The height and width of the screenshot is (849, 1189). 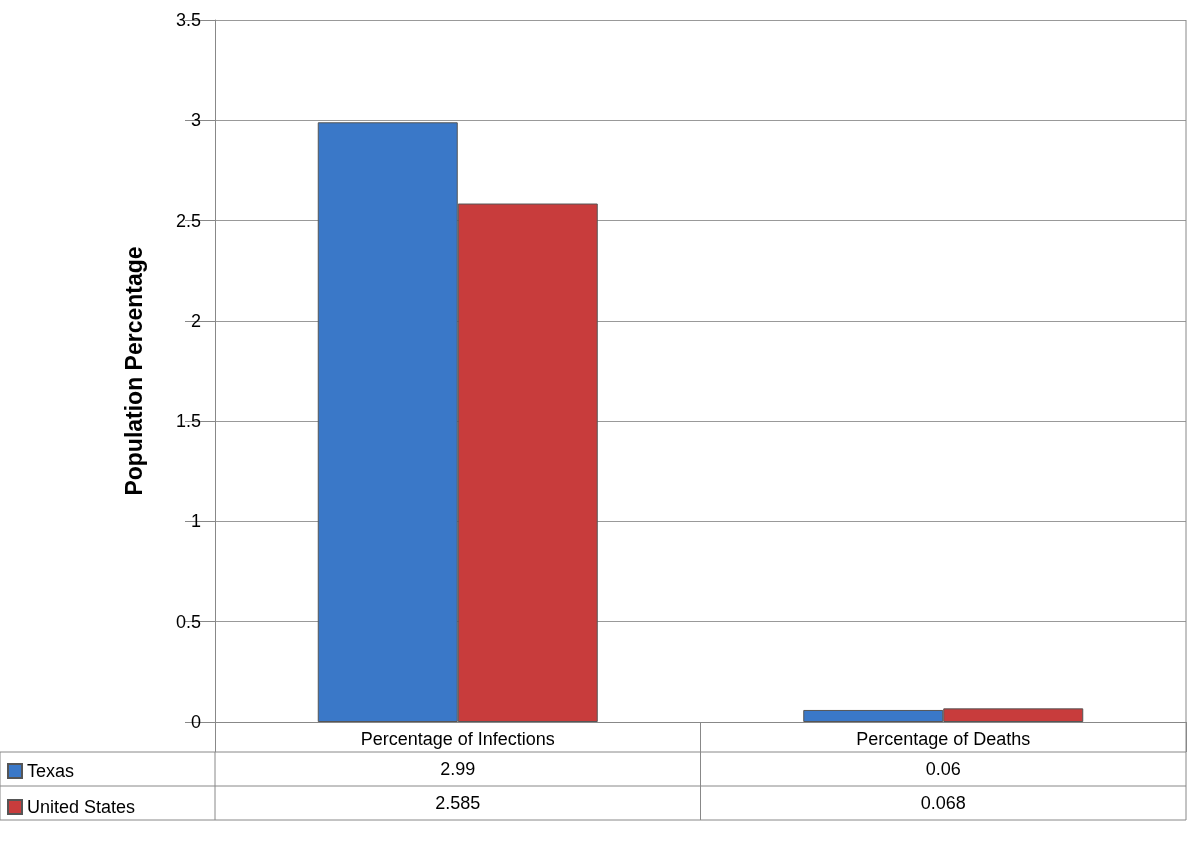 I want to click on y-tick-label: 3.5, so click(x=188, y=20).